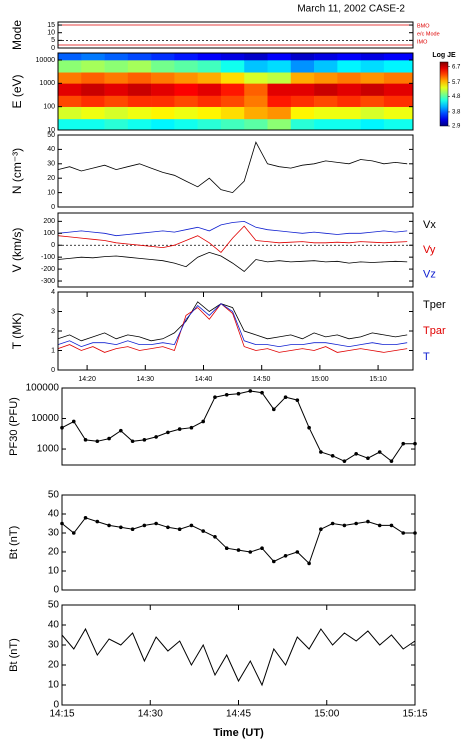  I want to click on colorbar-tick-label: 4.8, so click(456, 97).